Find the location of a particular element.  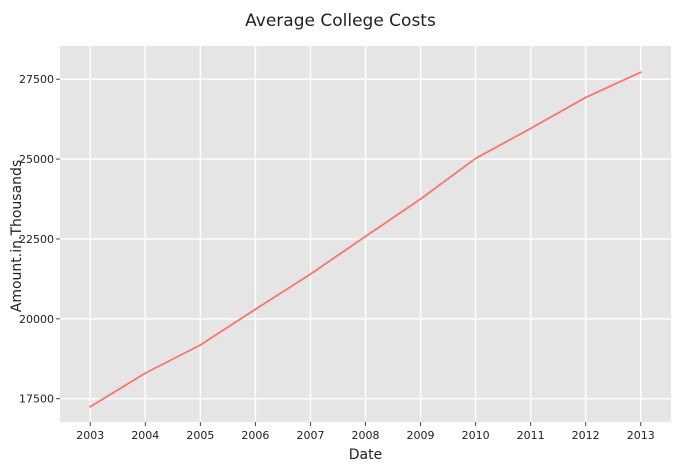

x-tick-label: 2004 is located at coordinates (145, 435).